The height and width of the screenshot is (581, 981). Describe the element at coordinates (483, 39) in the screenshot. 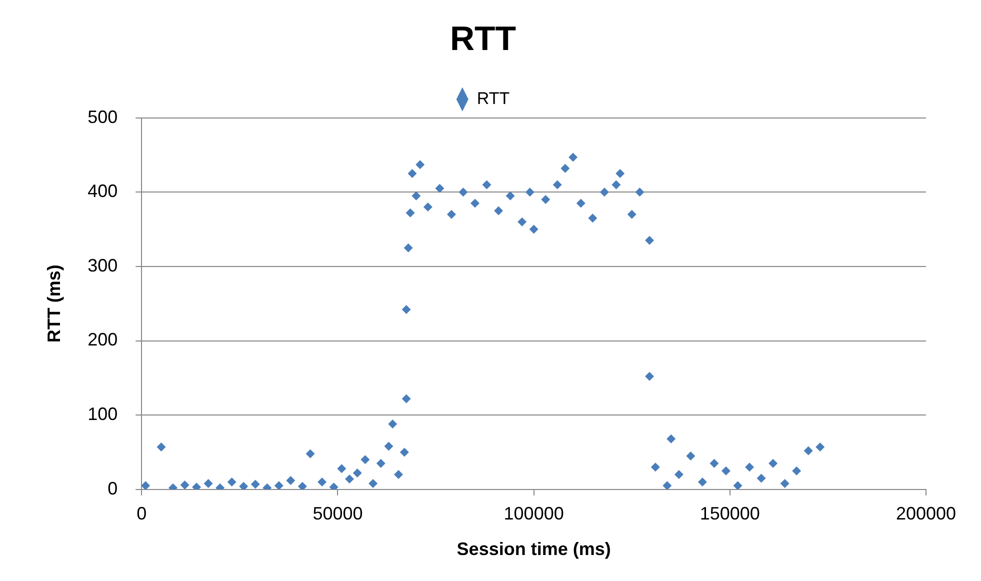

I see `chart-title: RTT` at that location.